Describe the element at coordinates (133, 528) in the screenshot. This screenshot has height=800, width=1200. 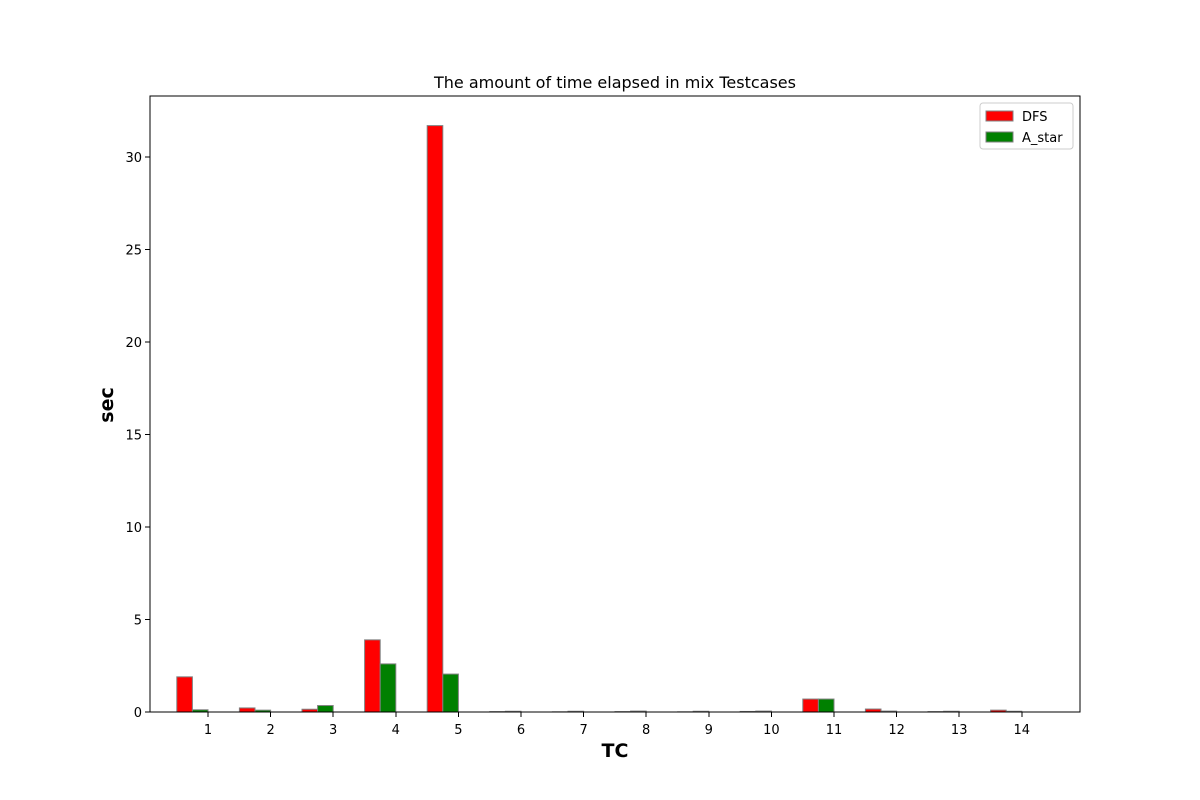
I see `y-tick-label: 10` at that location.